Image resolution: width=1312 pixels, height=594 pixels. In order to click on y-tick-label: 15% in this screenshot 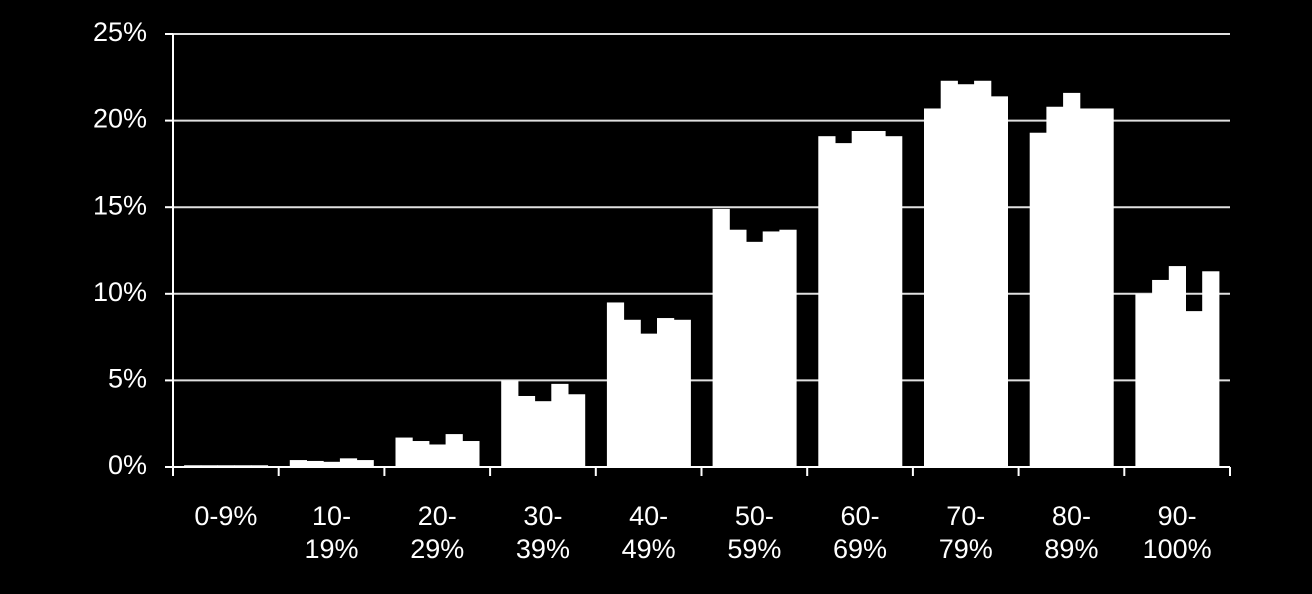, I will do `click(120, 205)`.